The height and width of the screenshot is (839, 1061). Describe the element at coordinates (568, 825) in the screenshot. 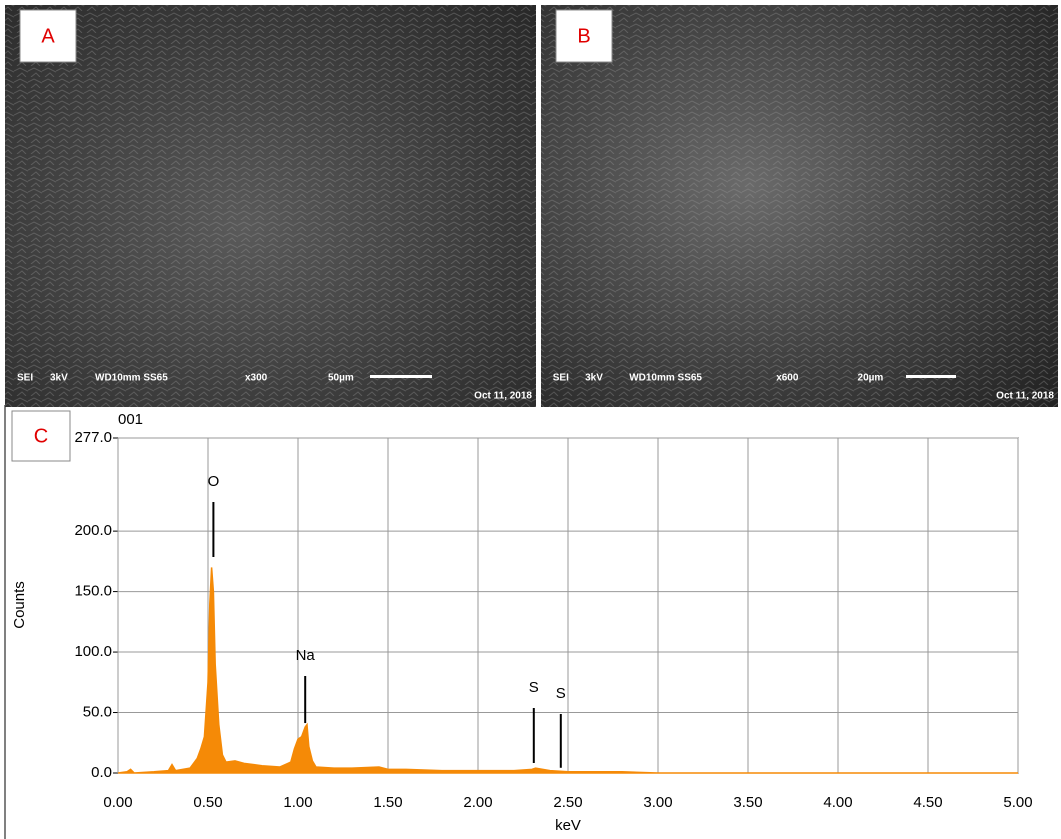

I see `x-axis-label: keV` at that location.